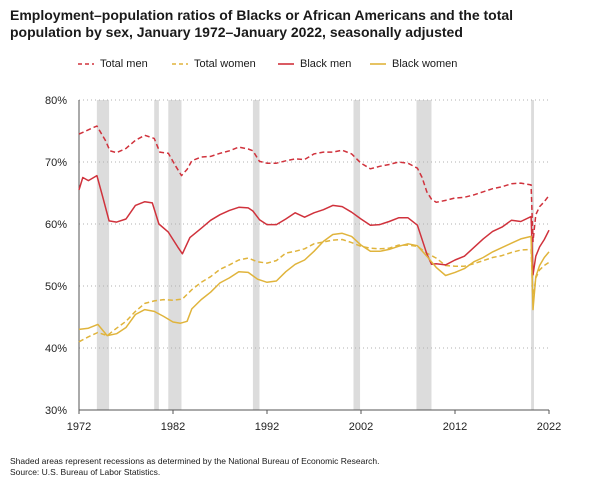 The width and height of the screenshot is (600, 500). What do you see at coordinates (56, 411) in the screenshot?
I see `y-tick-label: 30%` at bounding box center [56, 411].